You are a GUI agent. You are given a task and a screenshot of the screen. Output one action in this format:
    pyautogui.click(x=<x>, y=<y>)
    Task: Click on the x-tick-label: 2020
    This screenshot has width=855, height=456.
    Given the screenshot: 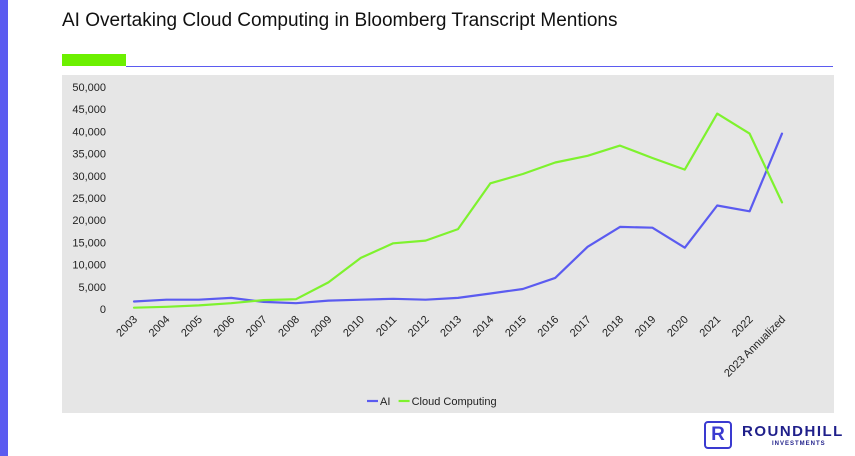 What is the action you would take?
    pyautogui.click(x=678, y=327)
    